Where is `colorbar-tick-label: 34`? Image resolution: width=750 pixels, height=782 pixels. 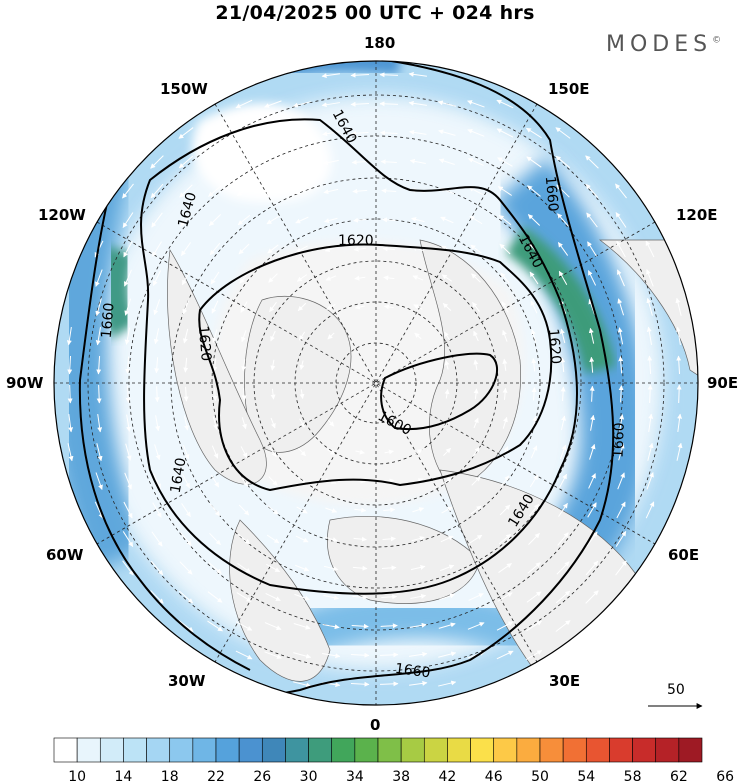 colorbar-tick-label: 34 is located at coordinates (355, 775).